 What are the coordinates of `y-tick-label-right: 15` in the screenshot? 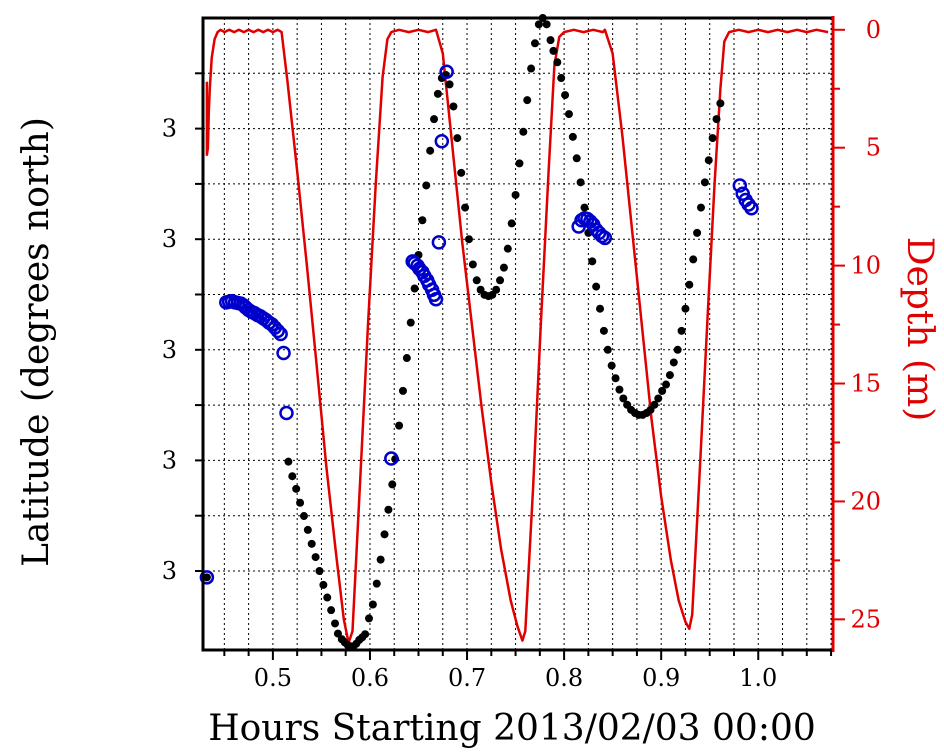 It's located at (865, 384).